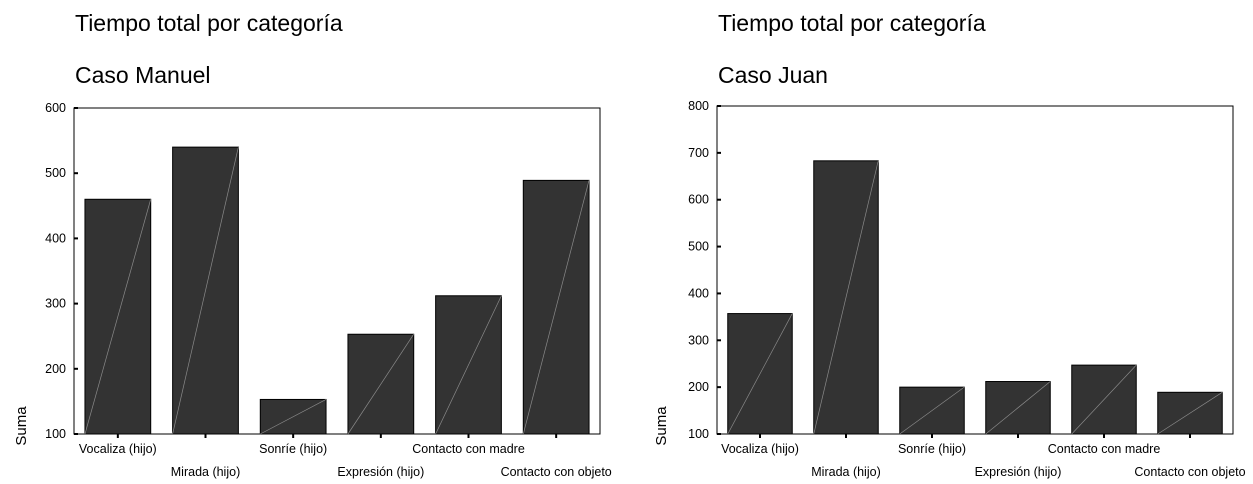 The height and width of the screenshot is (484, 1253). Describe the element at coordinates (773, 75) in the screenshot. I see `chart-subtitle: Caso Juan` at that location.